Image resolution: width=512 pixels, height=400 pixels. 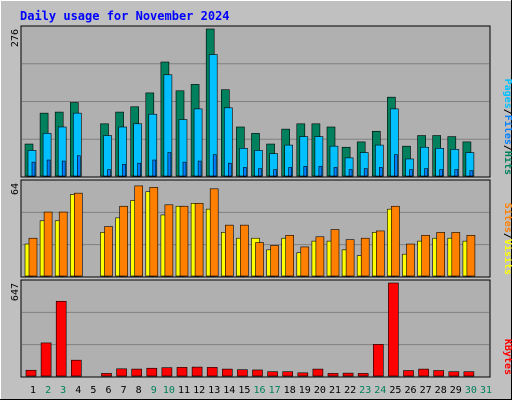 I want to click on x-tick-label: 25, so click(x=395, y=390).